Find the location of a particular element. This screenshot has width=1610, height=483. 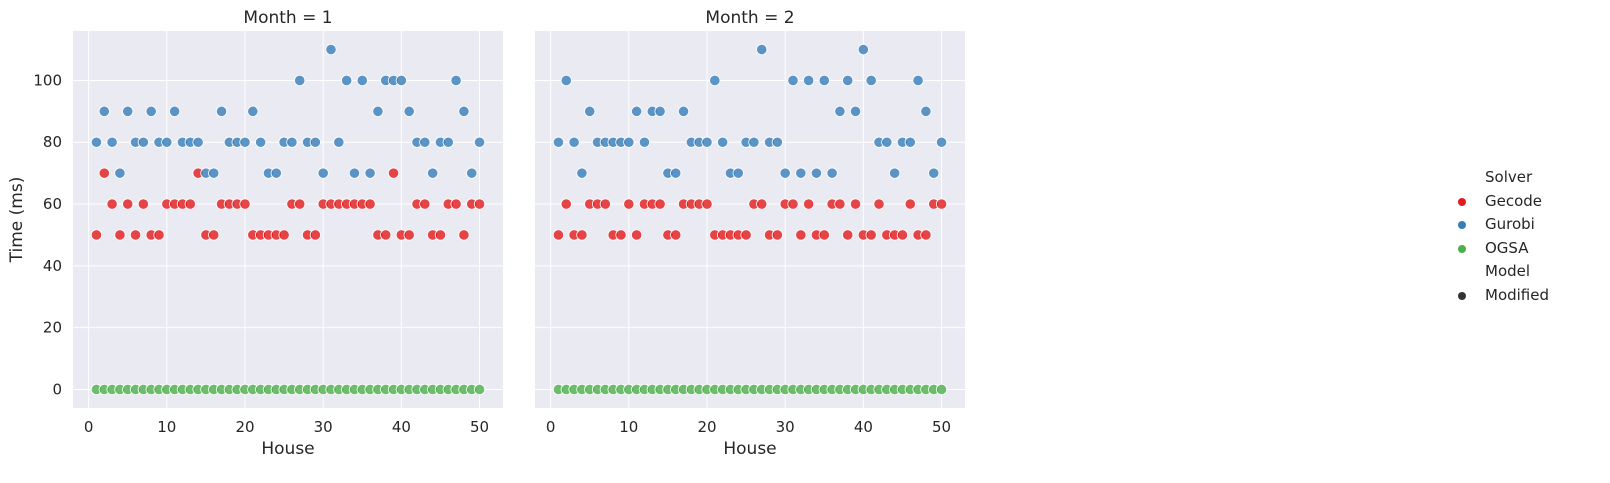

panel-2-x-tick-label: 30 is located at coordinates (785, 427).